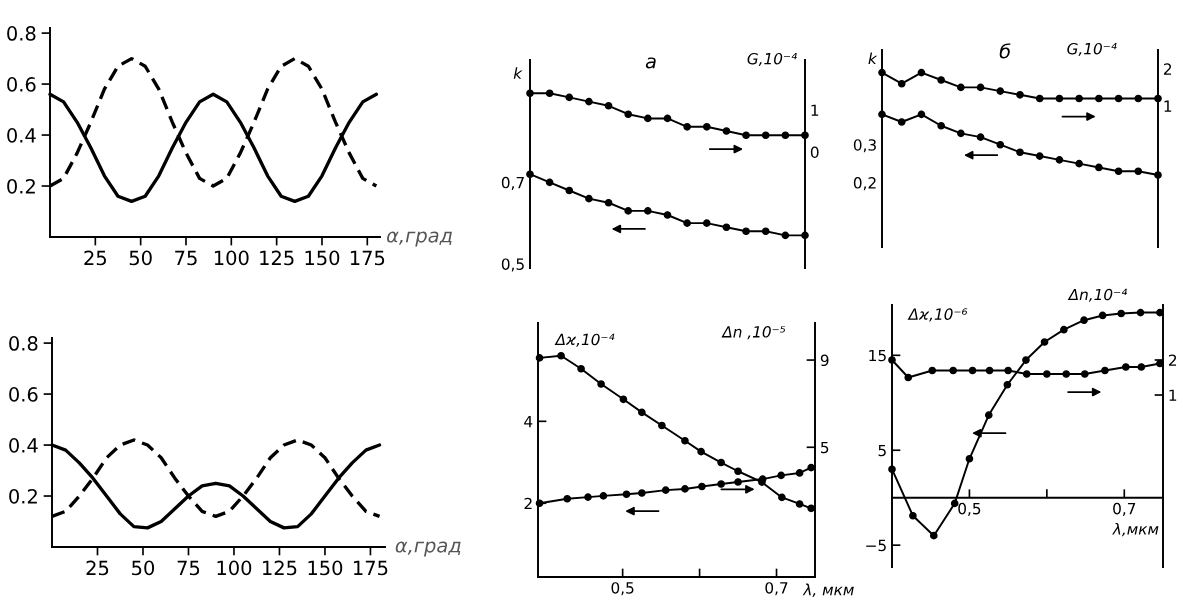 The width and height of the screenshot is (1183, 604). Describe the element at coordinates (824, 360) in the screenshot. I see `y2-tick-label: 9` at that location.